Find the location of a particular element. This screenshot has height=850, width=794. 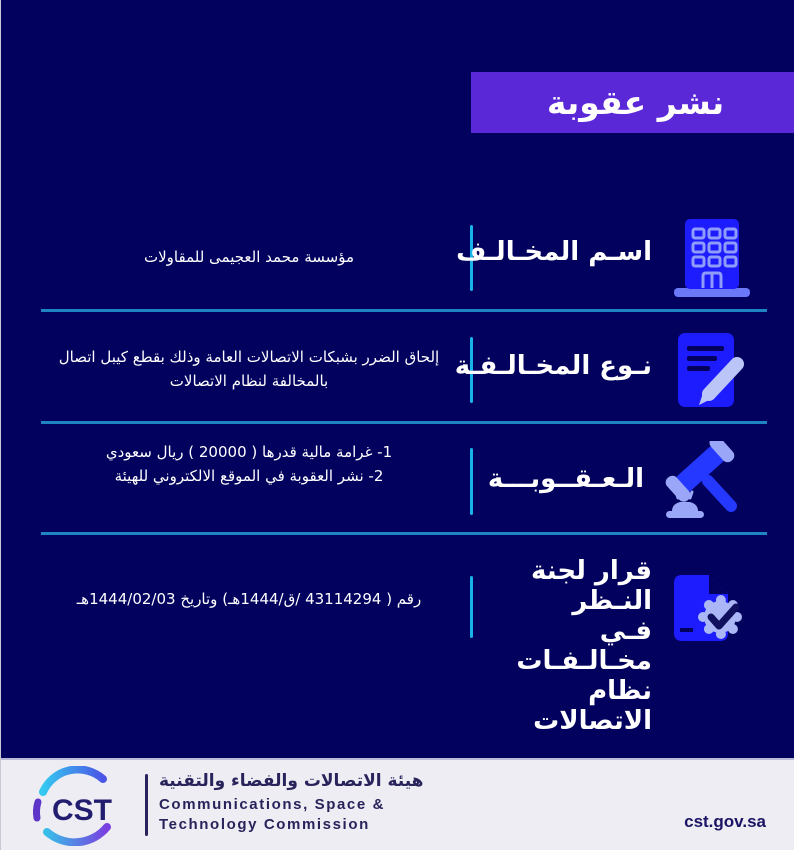

footer-logo-divider is located at coordinates (146, 805).